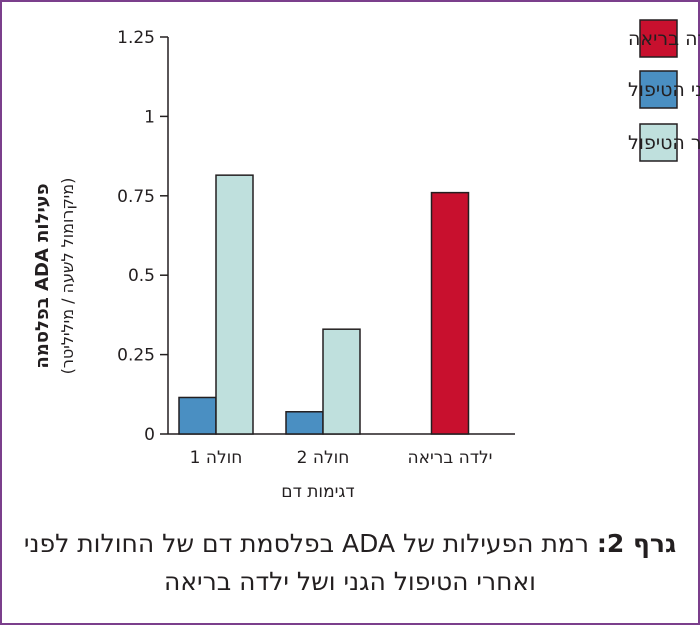 This screenshot has width=700, height=625. What do you see at coordinates (149, 435) in the screenshot?
I see `y-tick-label: 0` at bounding box center [149, 435].